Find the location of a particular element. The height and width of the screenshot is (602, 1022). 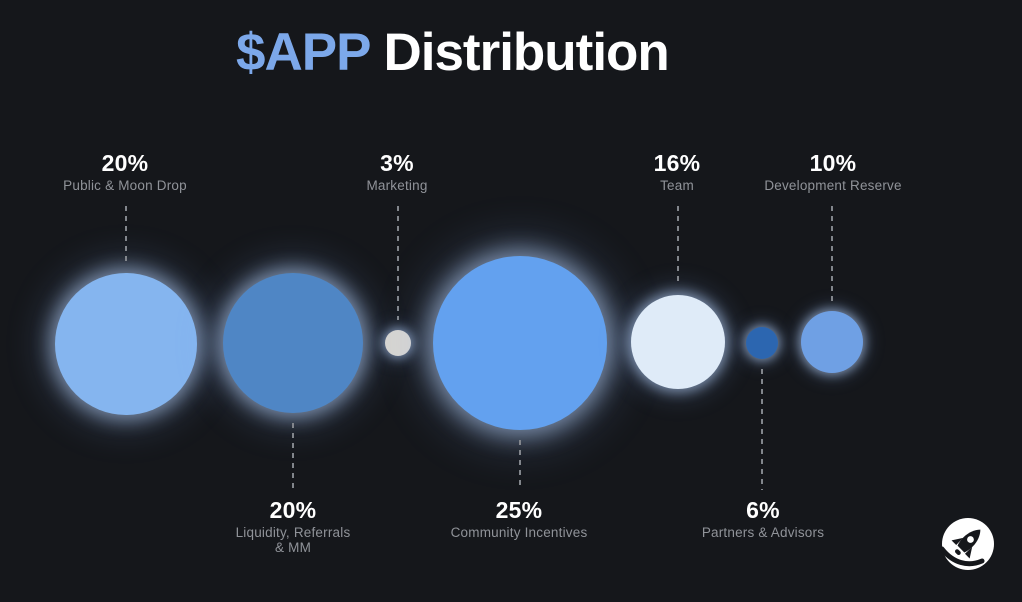

category-development-reserve: Development Reserve is located at coordinates (833, 185).